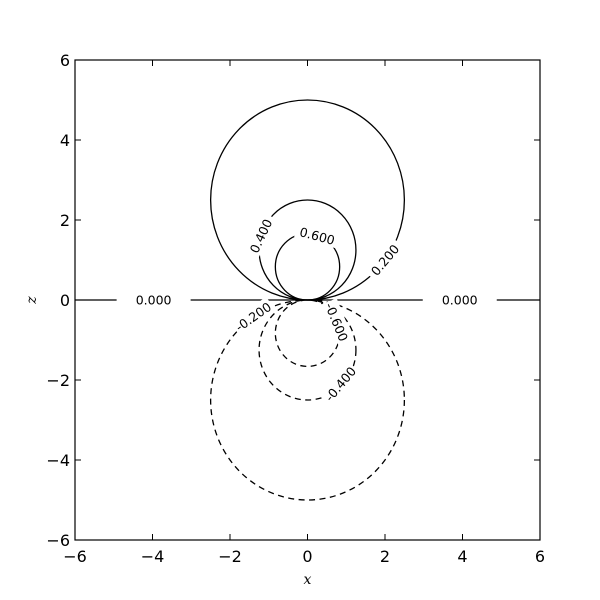 The image size is (600, 600). What do you see at coordinates (65, 60) in the screenshot?
I see `y-tick-label: 6` at bounding box center [65, 60].